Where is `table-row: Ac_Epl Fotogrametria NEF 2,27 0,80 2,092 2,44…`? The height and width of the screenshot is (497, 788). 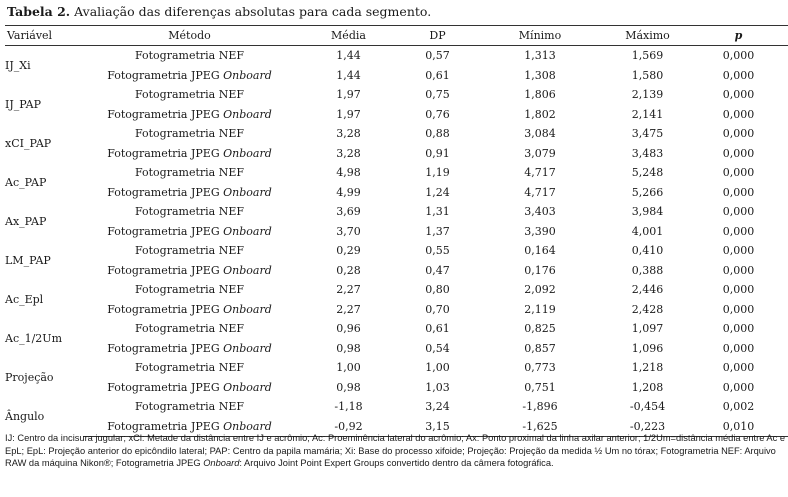 table-row: Ac_Epl Fotogrametria NEF 2,27 0,80 2,092 2,44… is located at coordinates (396, 293).